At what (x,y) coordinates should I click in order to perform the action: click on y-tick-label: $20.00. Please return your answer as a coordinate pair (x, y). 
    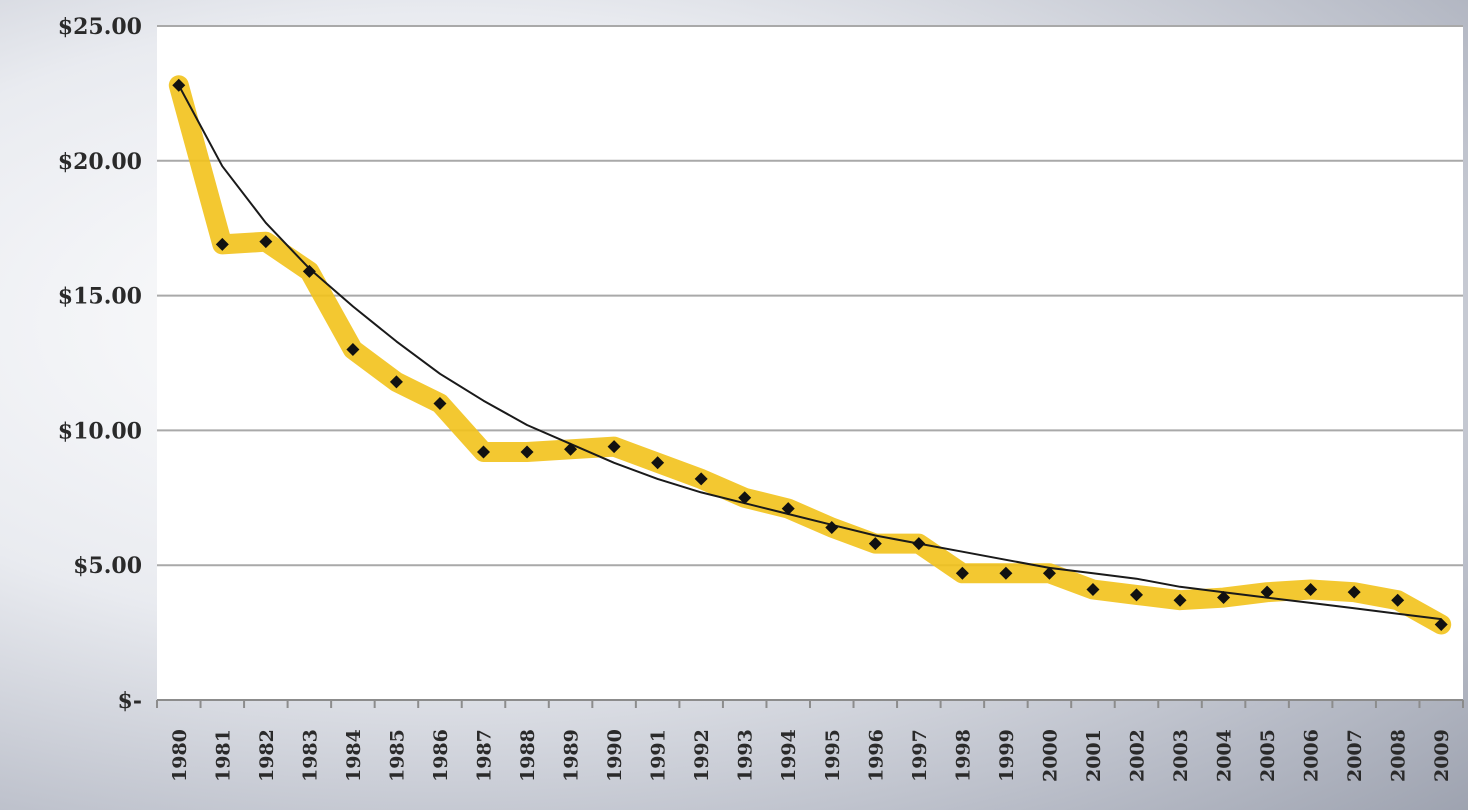
    Looking at the image, I should click on (100, 162).